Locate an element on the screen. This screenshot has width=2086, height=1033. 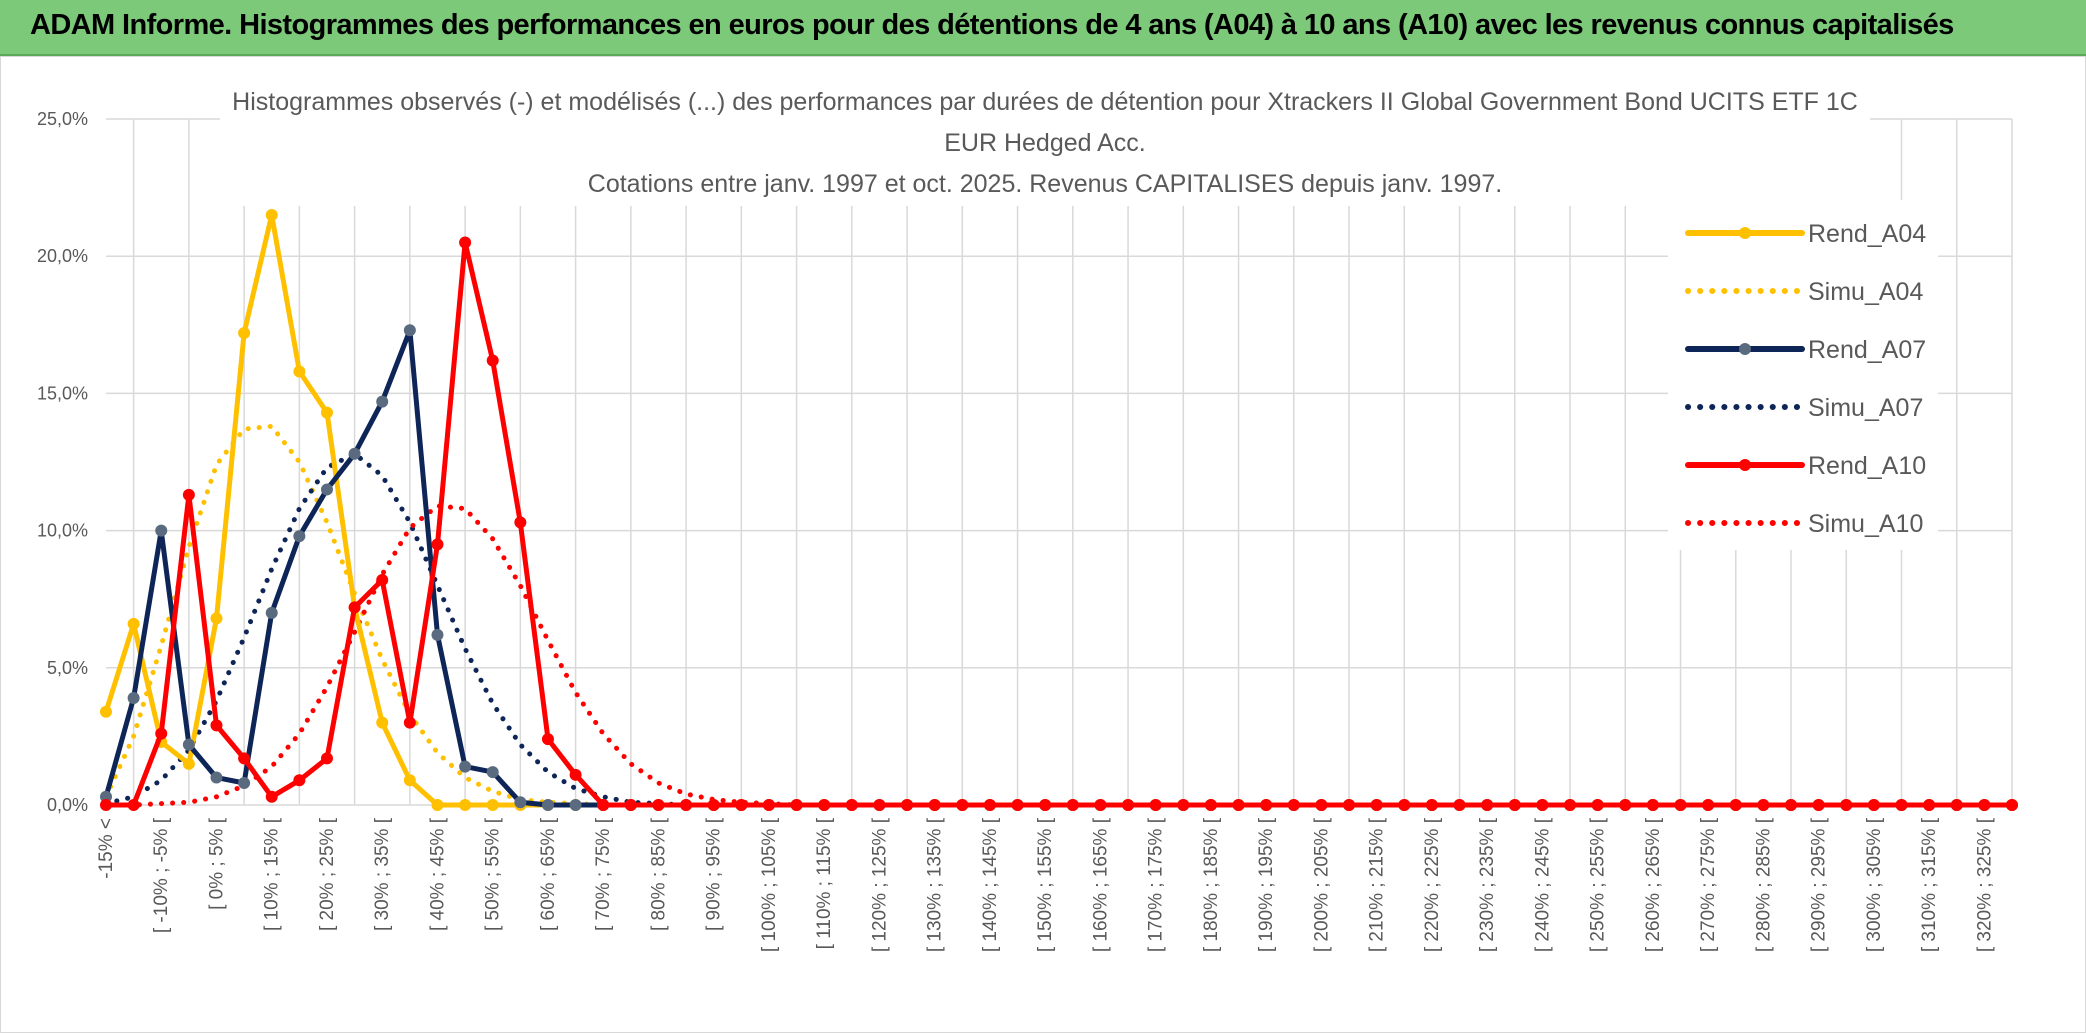
x-tick-label: [ 320% ; 325% [ is located at coordinates (1984, 884).